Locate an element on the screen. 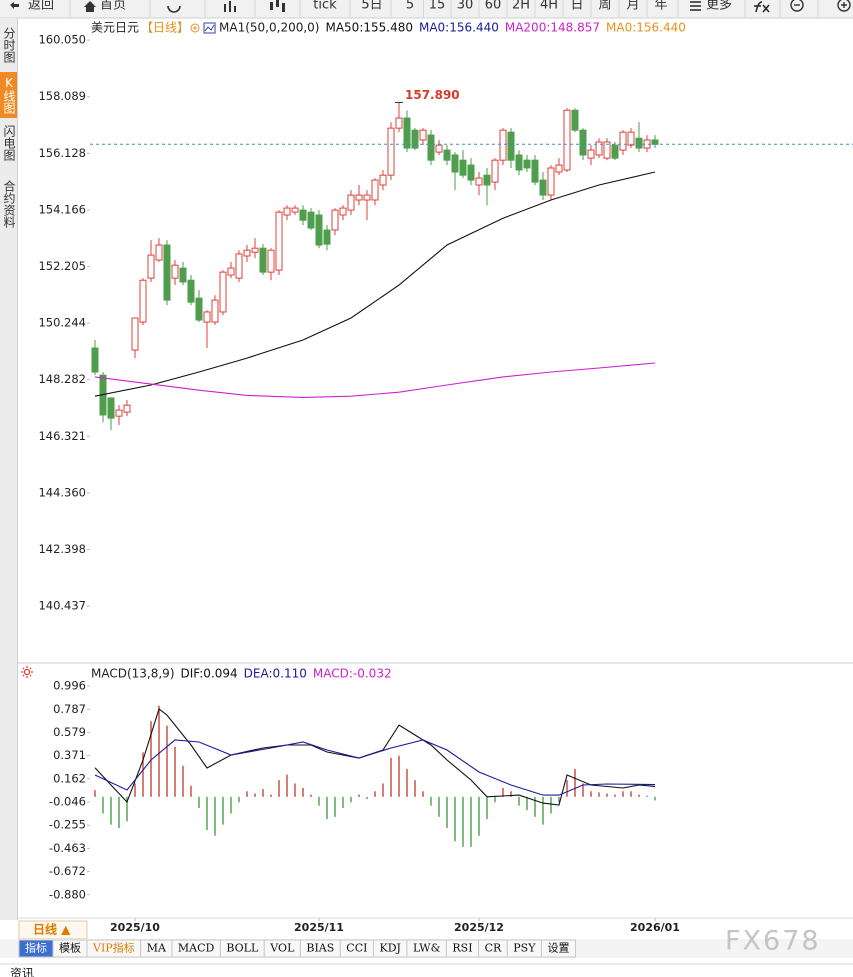  period-selector: 日线 ▲ is located at coordinates (52, 929).